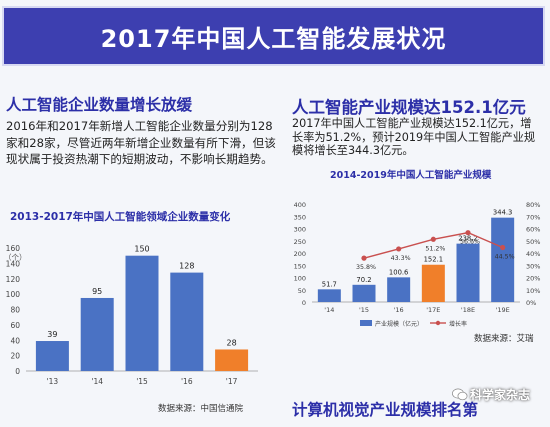 This screenshot has width=550, height=427. What do you see at coordinates (300, 205) in the screenshot?
I see `y-tick-label: 400` at bounding box center [300, 205].